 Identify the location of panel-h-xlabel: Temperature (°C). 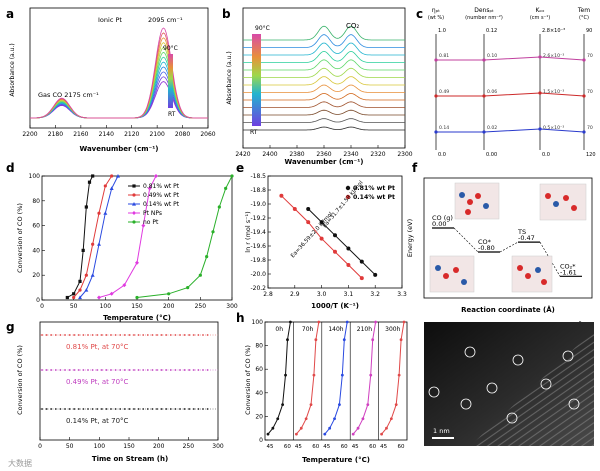
(336, 460).